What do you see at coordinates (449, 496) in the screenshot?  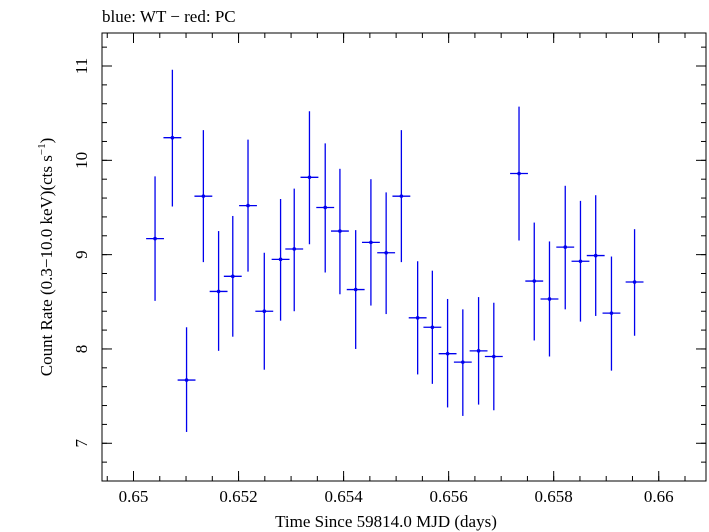 I see `x-tick-label: 0.656` at bounding box center [449, 496].